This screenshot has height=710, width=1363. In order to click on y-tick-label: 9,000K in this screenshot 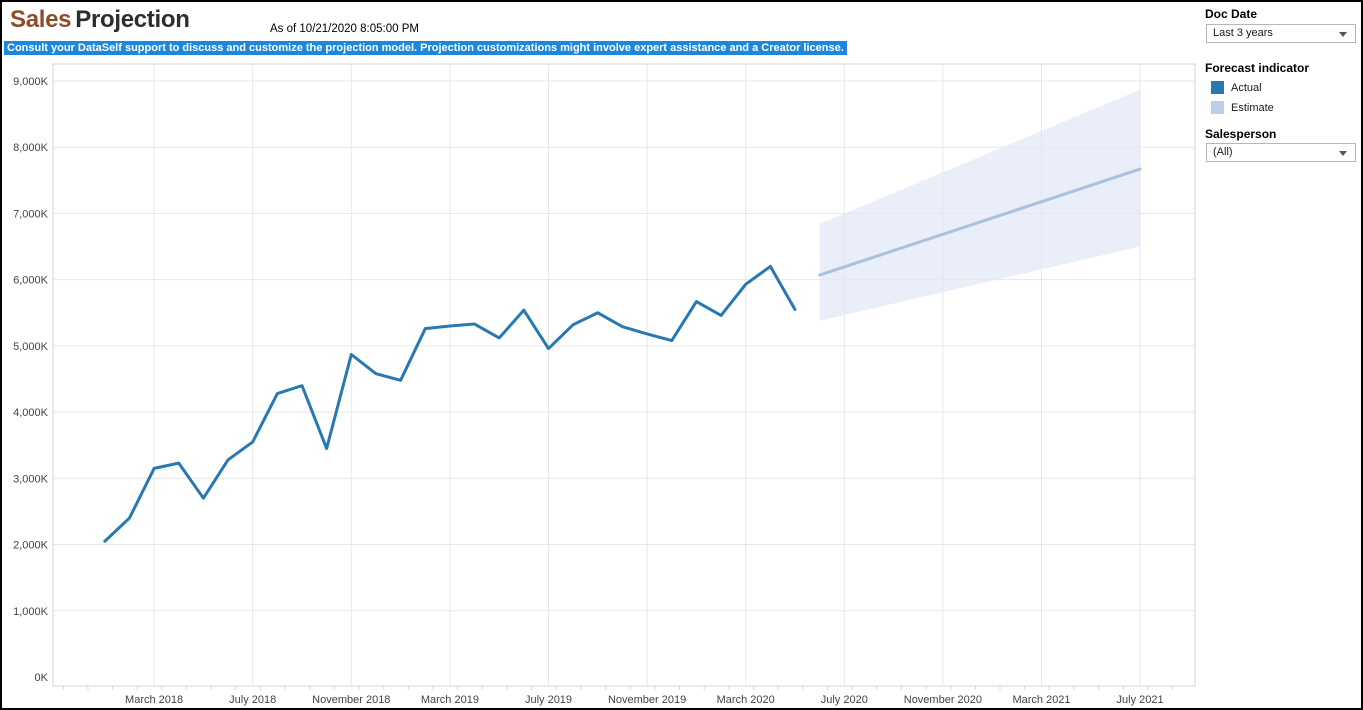, I will do `click(31, 82)`.